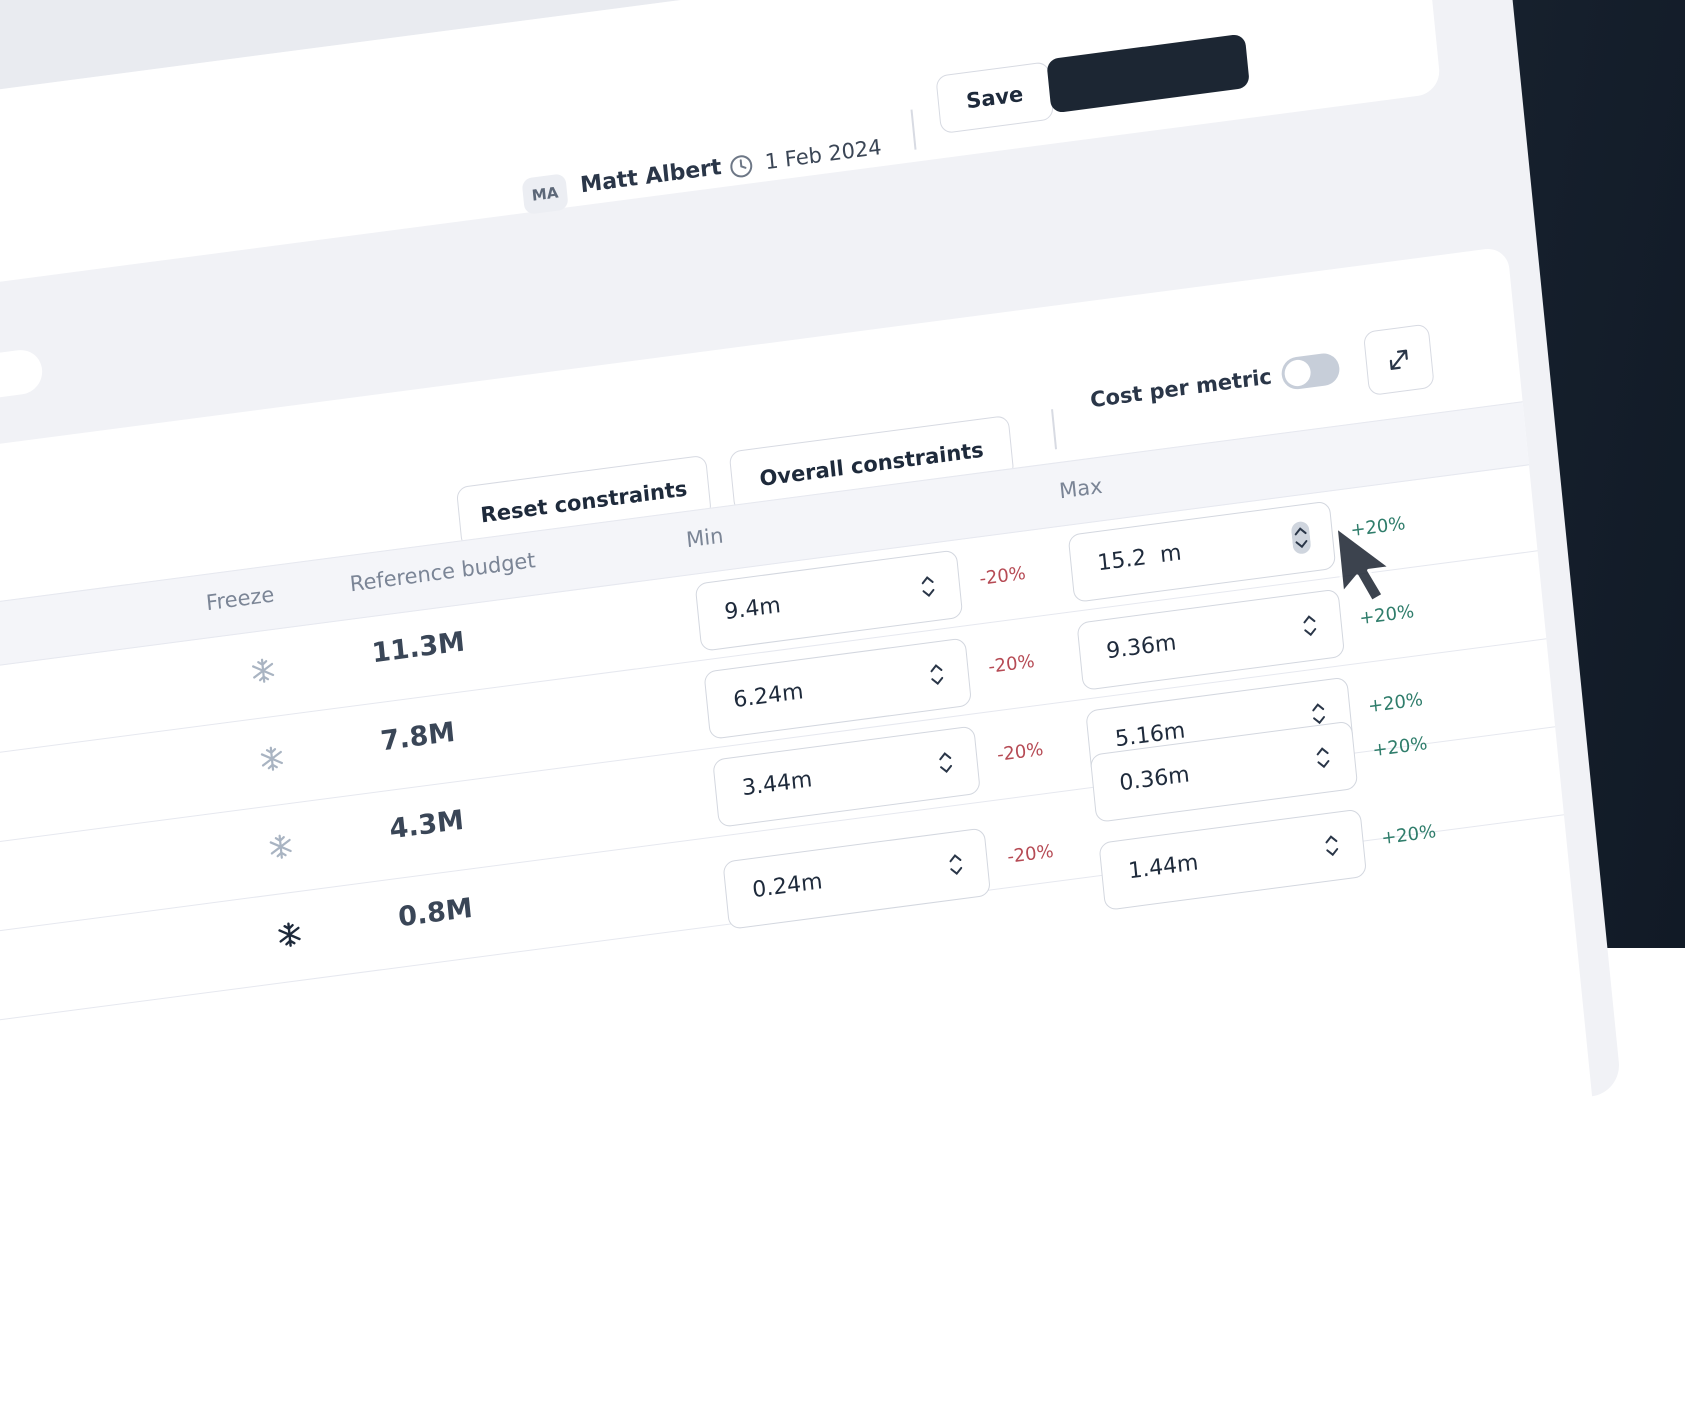  Describe the element at coordinates (705, 538) in the screenshot. I see `min-column-header: Min` at that location.